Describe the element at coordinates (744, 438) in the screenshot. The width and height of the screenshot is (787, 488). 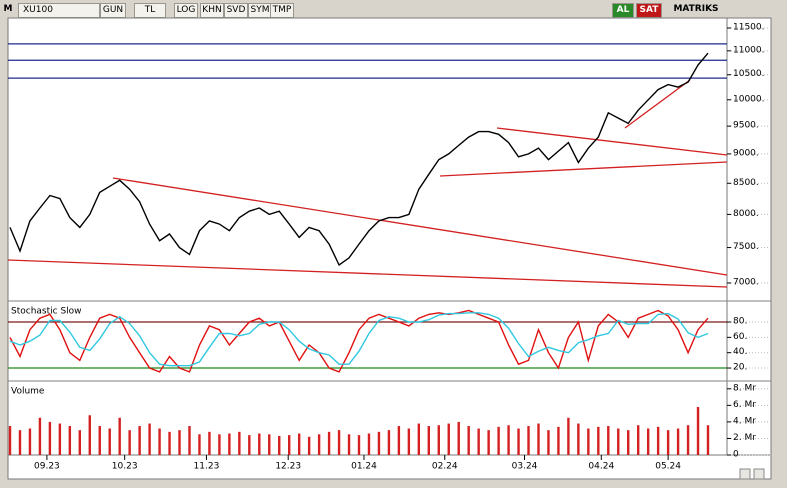
I see `y-tick-label: 2. Mr` at that location.